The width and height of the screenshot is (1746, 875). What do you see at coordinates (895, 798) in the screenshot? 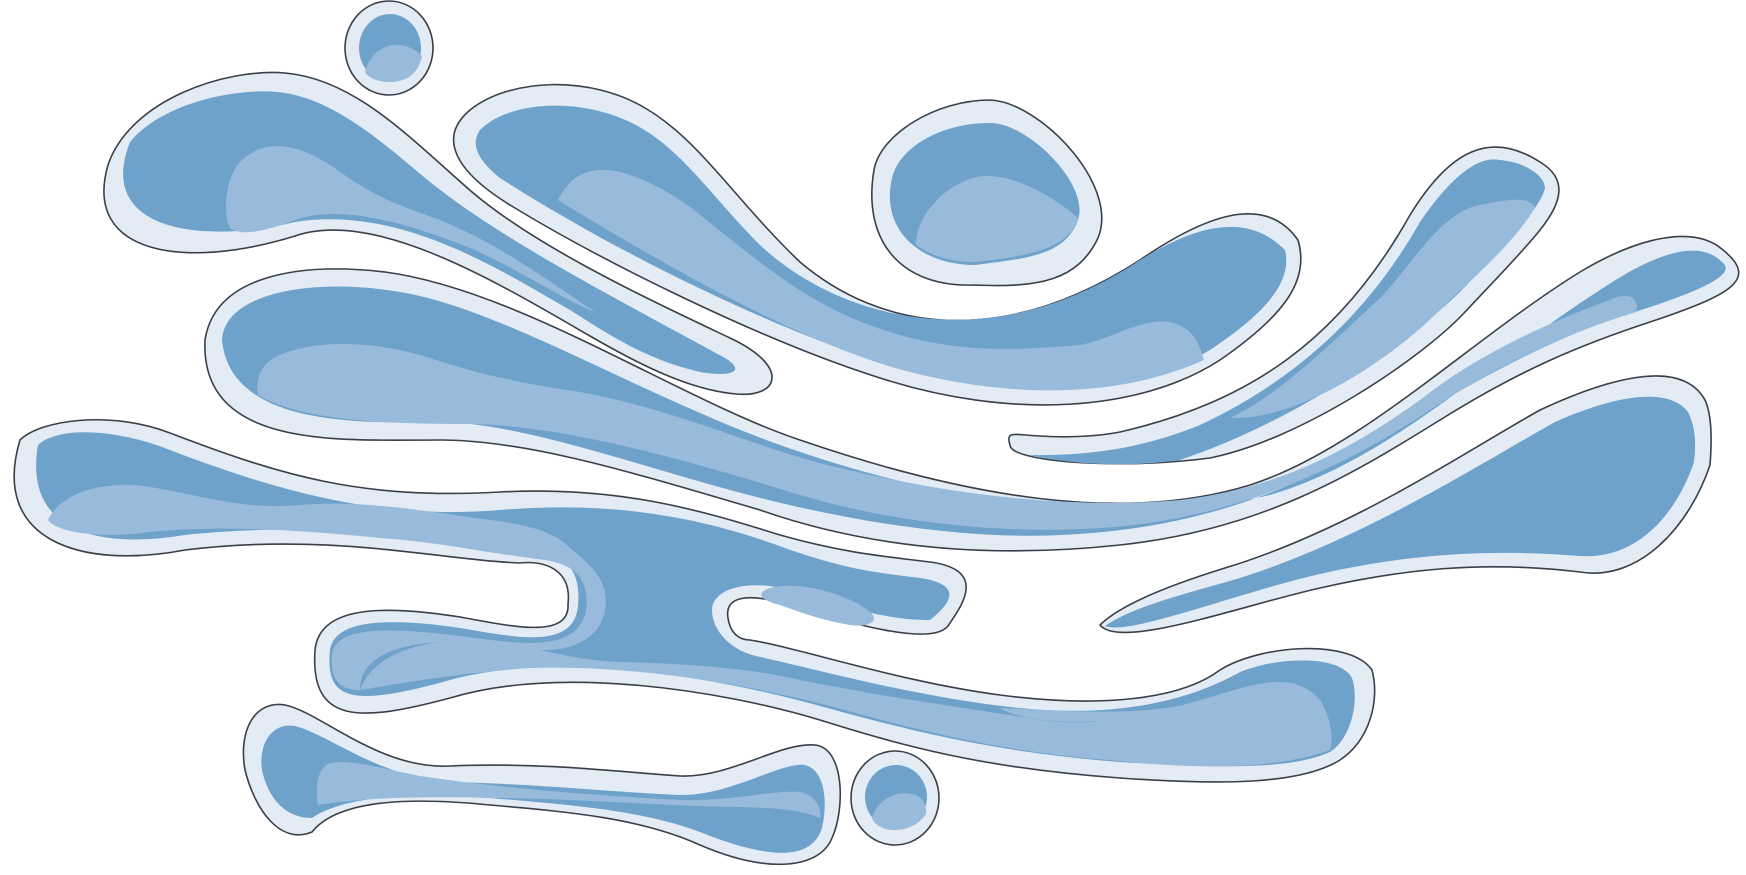
I see `droplet-bottom` at bounding box center [895, 798].